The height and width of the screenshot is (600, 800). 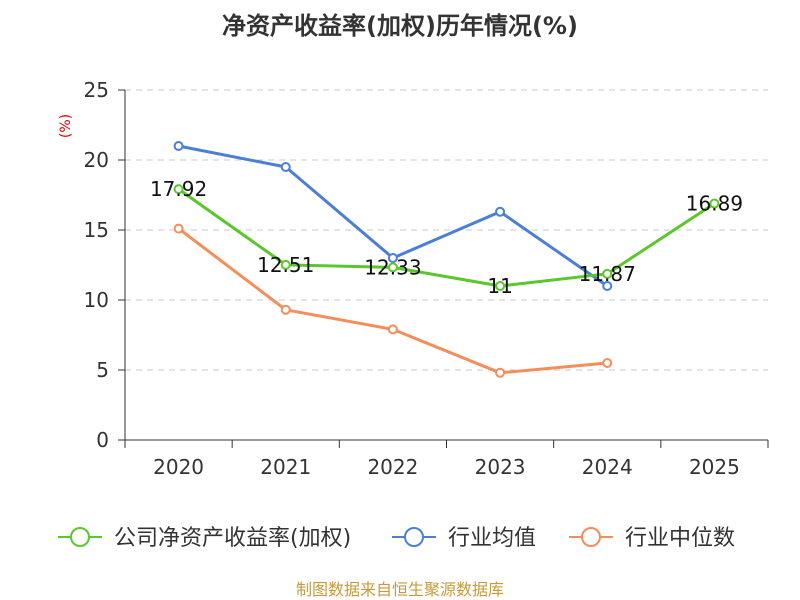 I want to click on x-tick-label: 2024, so click(x=607, y=467).